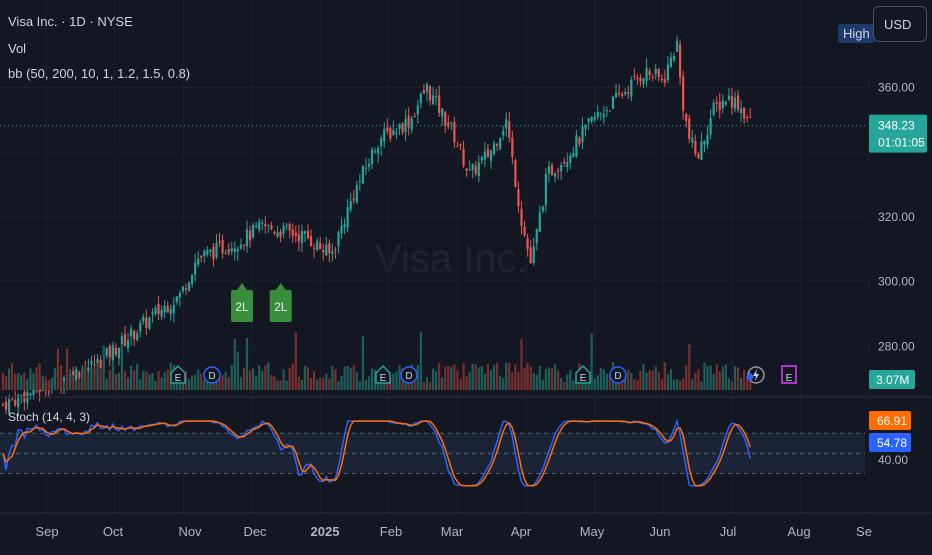 The height and width of the screenshot is (555, 932). I want to click on signal-arrow, so click(242, 286).